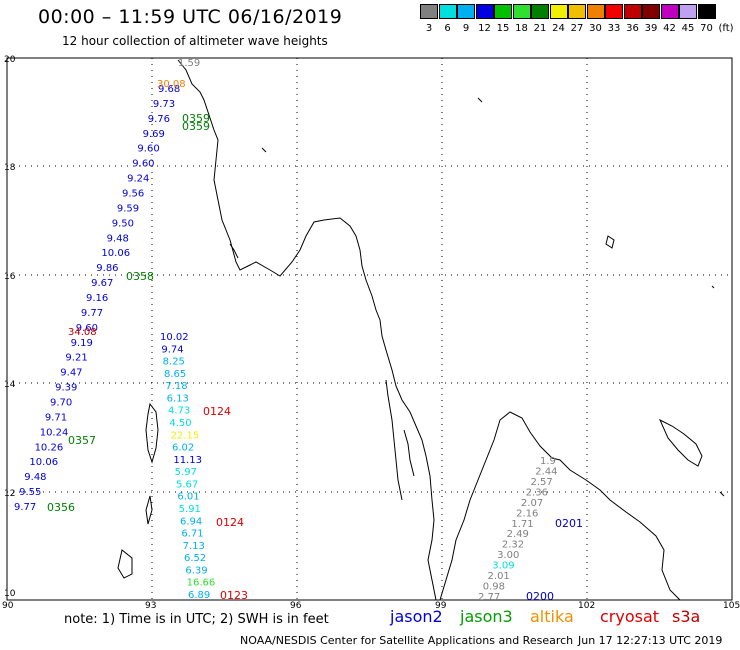  I want to click on time-label-0201: 0201, so click(569, 523).